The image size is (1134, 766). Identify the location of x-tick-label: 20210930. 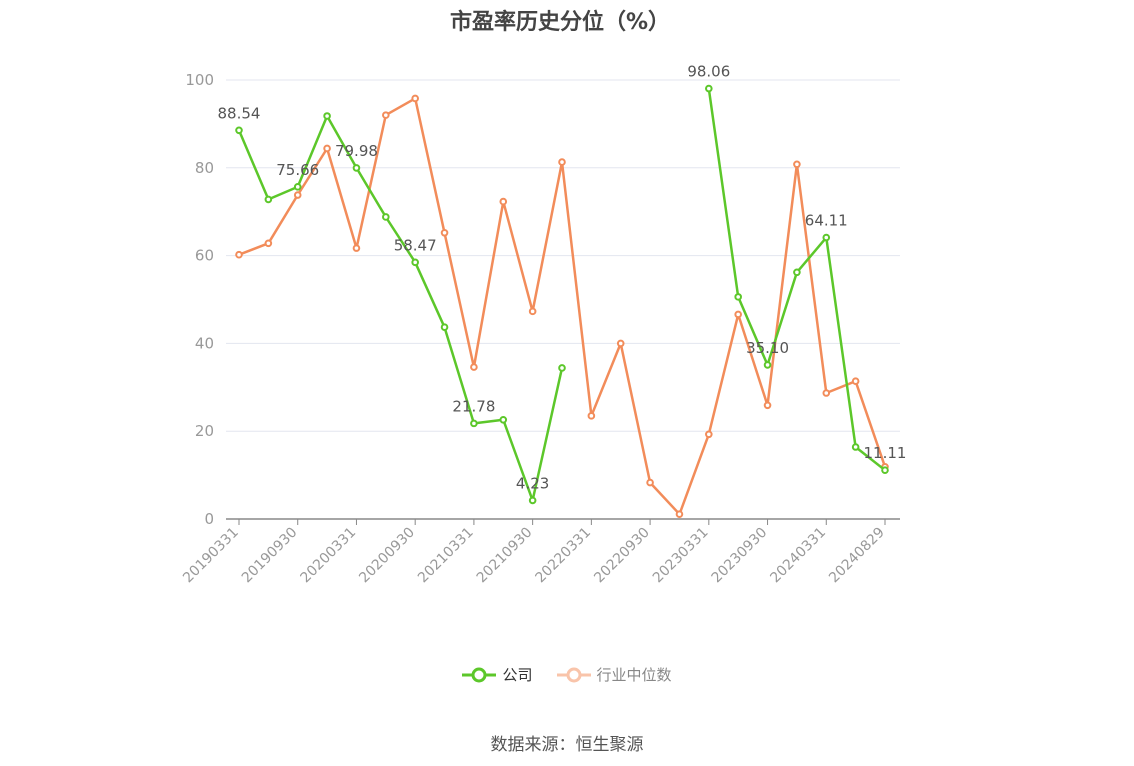
(505, 556).